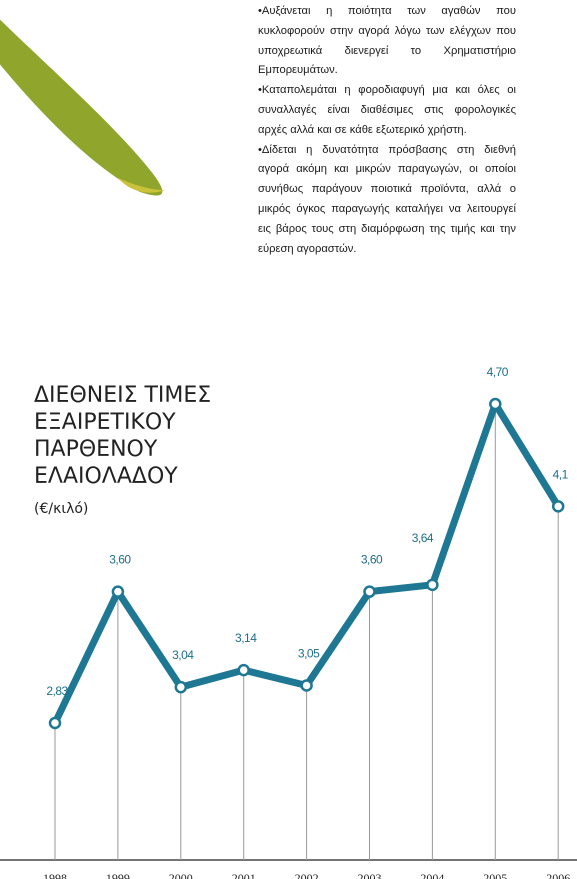  I want to click on value-label: 4,1, so click(561, 474).